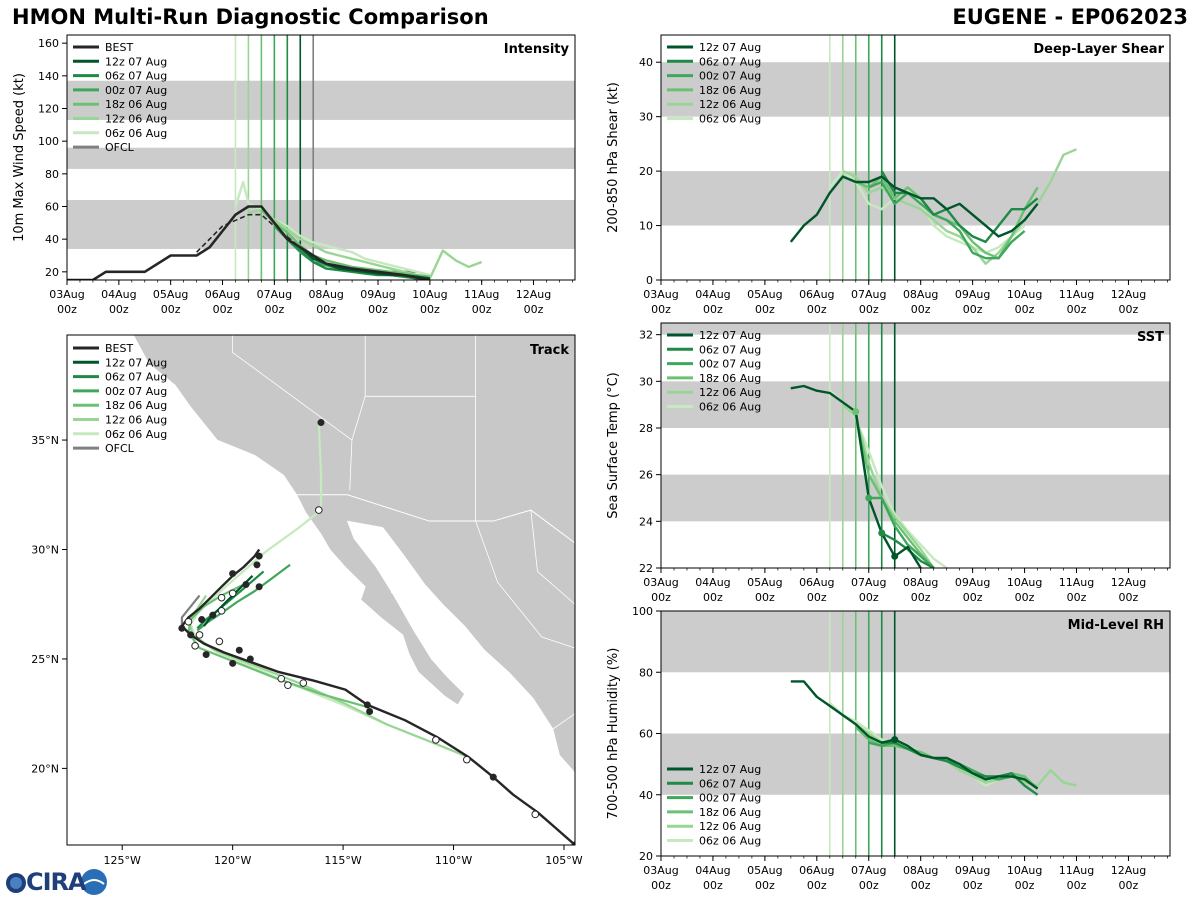  Describe the element at coordinates (642, 611) in the screenshot. I see `rh-ytick-label-4: 100` at that location.